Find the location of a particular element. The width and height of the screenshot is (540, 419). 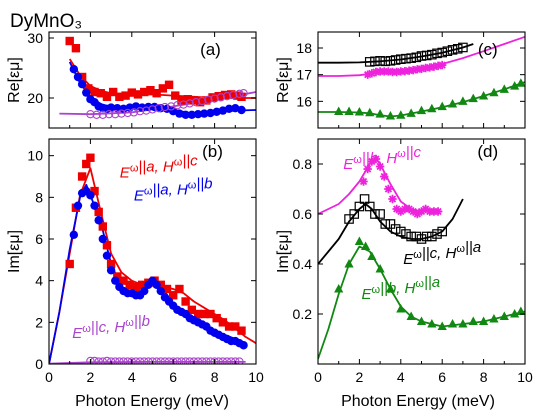

y-tick-label: 0 is located at coordinates (39, 364).